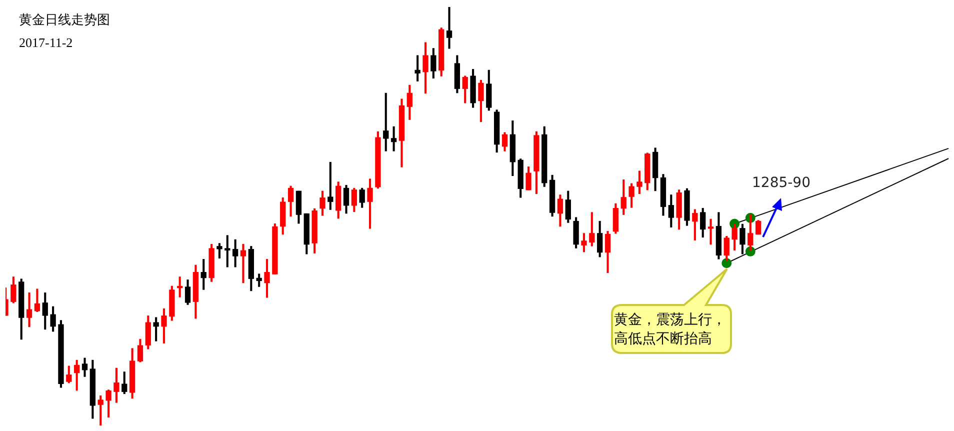 Image resolution: width=954 pixels, height=431 pixels. Describe the element at coordinates (781, 183) in the screenshot. I see `annotation: 1285-90` at that location.